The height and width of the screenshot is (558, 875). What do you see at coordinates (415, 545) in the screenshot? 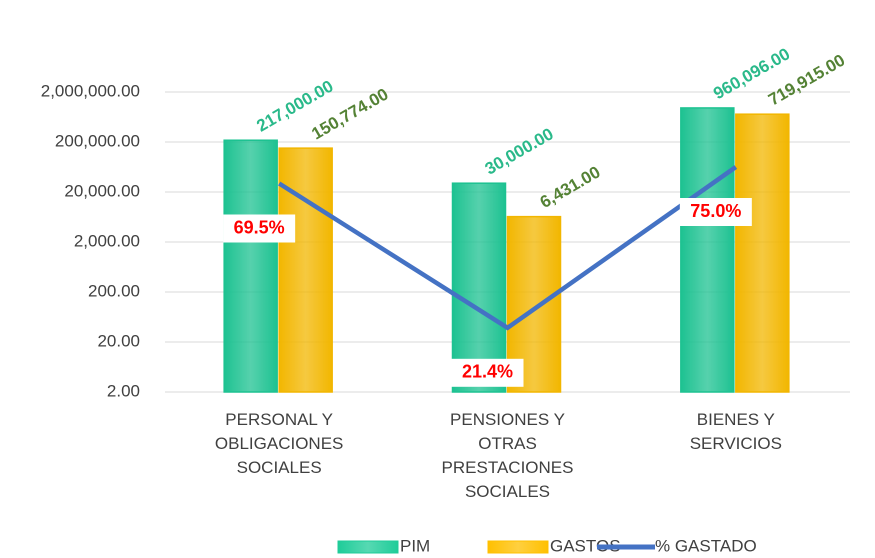
I see `legend-label: PIM` at bounding box center [415, 545].